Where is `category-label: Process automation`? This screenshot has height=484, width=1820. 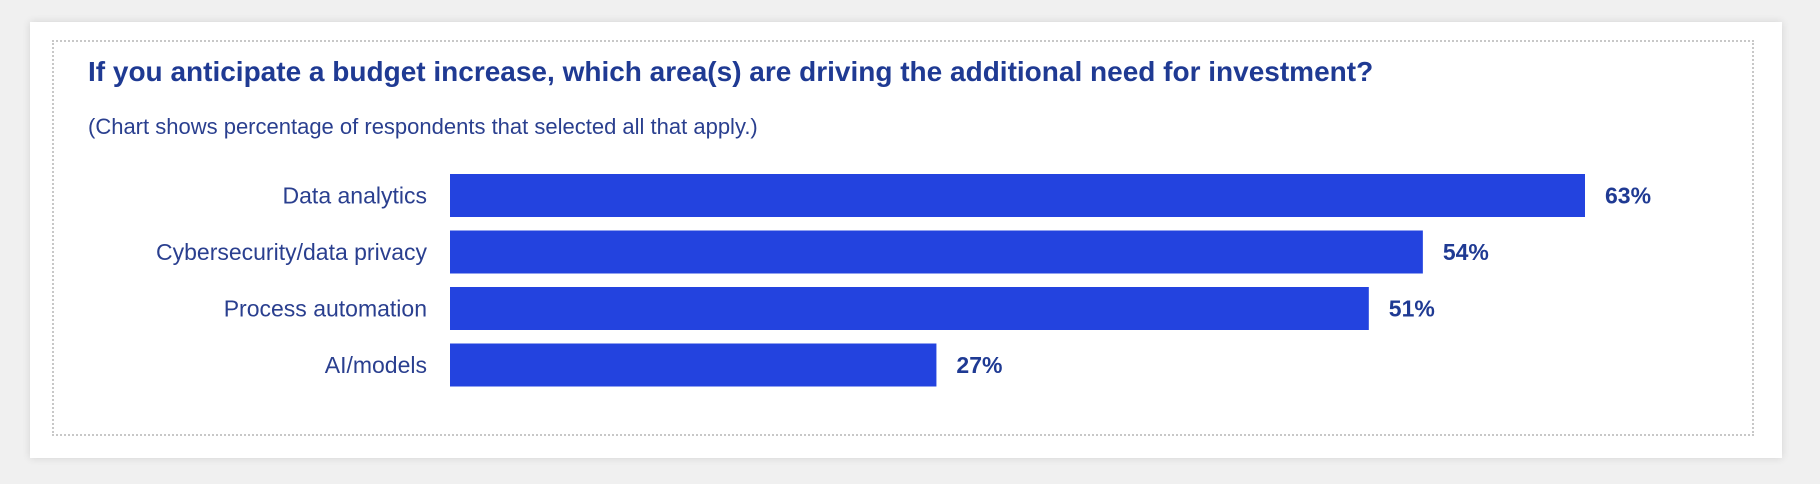
category-label: Process automation is located at coordinates (325, 309).